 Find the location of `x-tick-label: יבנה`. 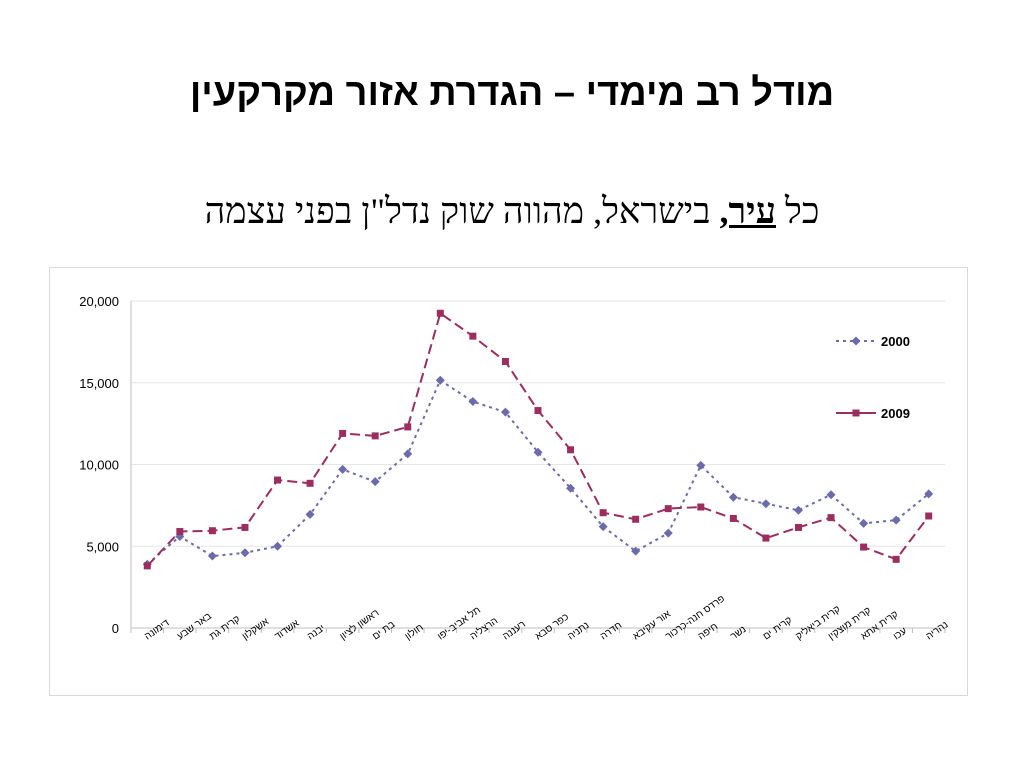

x-tick-label: יבנה is located at coordinates (316, 633).